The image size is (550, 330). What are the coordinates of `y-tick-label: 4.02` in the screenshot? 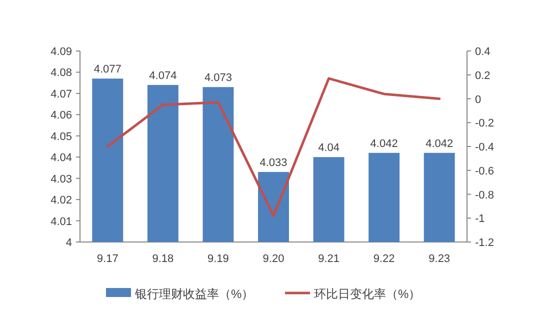 It's located at (61, 200).